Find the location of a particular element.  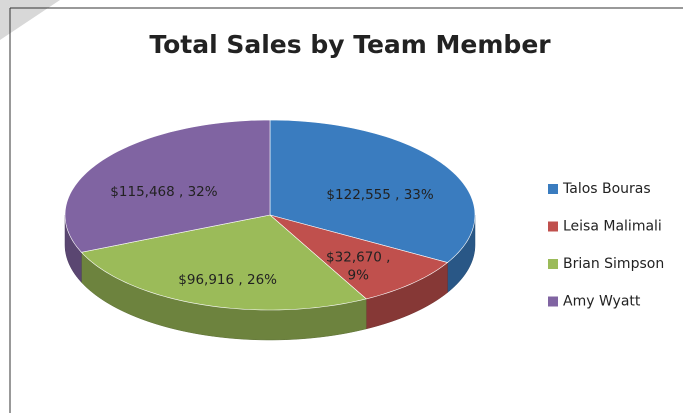

page-corner is located at coordinates (30, 20).